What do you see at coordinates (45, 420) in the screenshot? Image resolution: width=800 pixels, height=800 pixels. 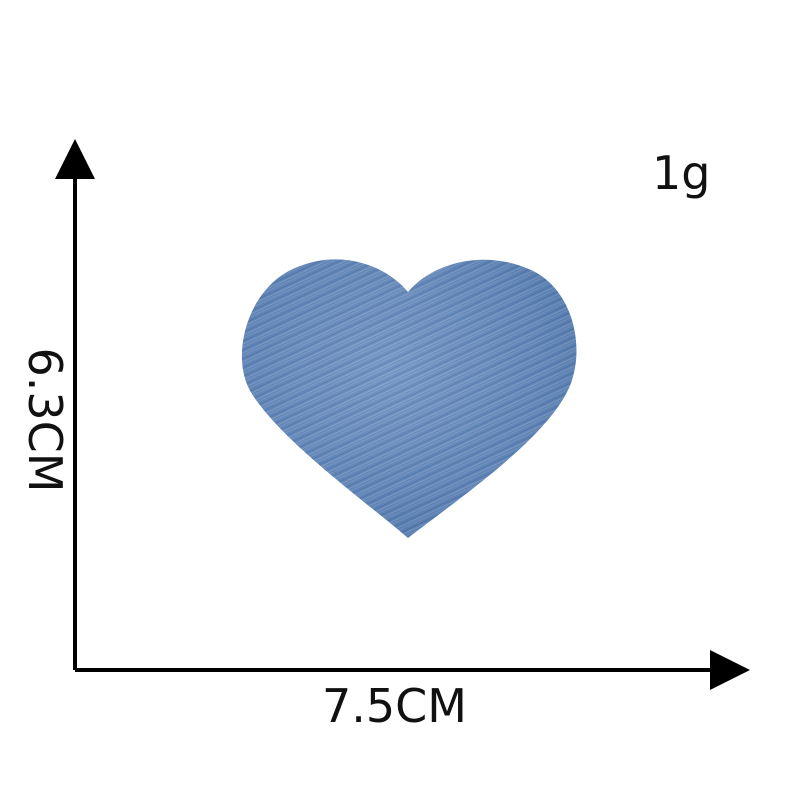 I see `height-dimension-label: 6.3CM` at bounding box center [45, 420].